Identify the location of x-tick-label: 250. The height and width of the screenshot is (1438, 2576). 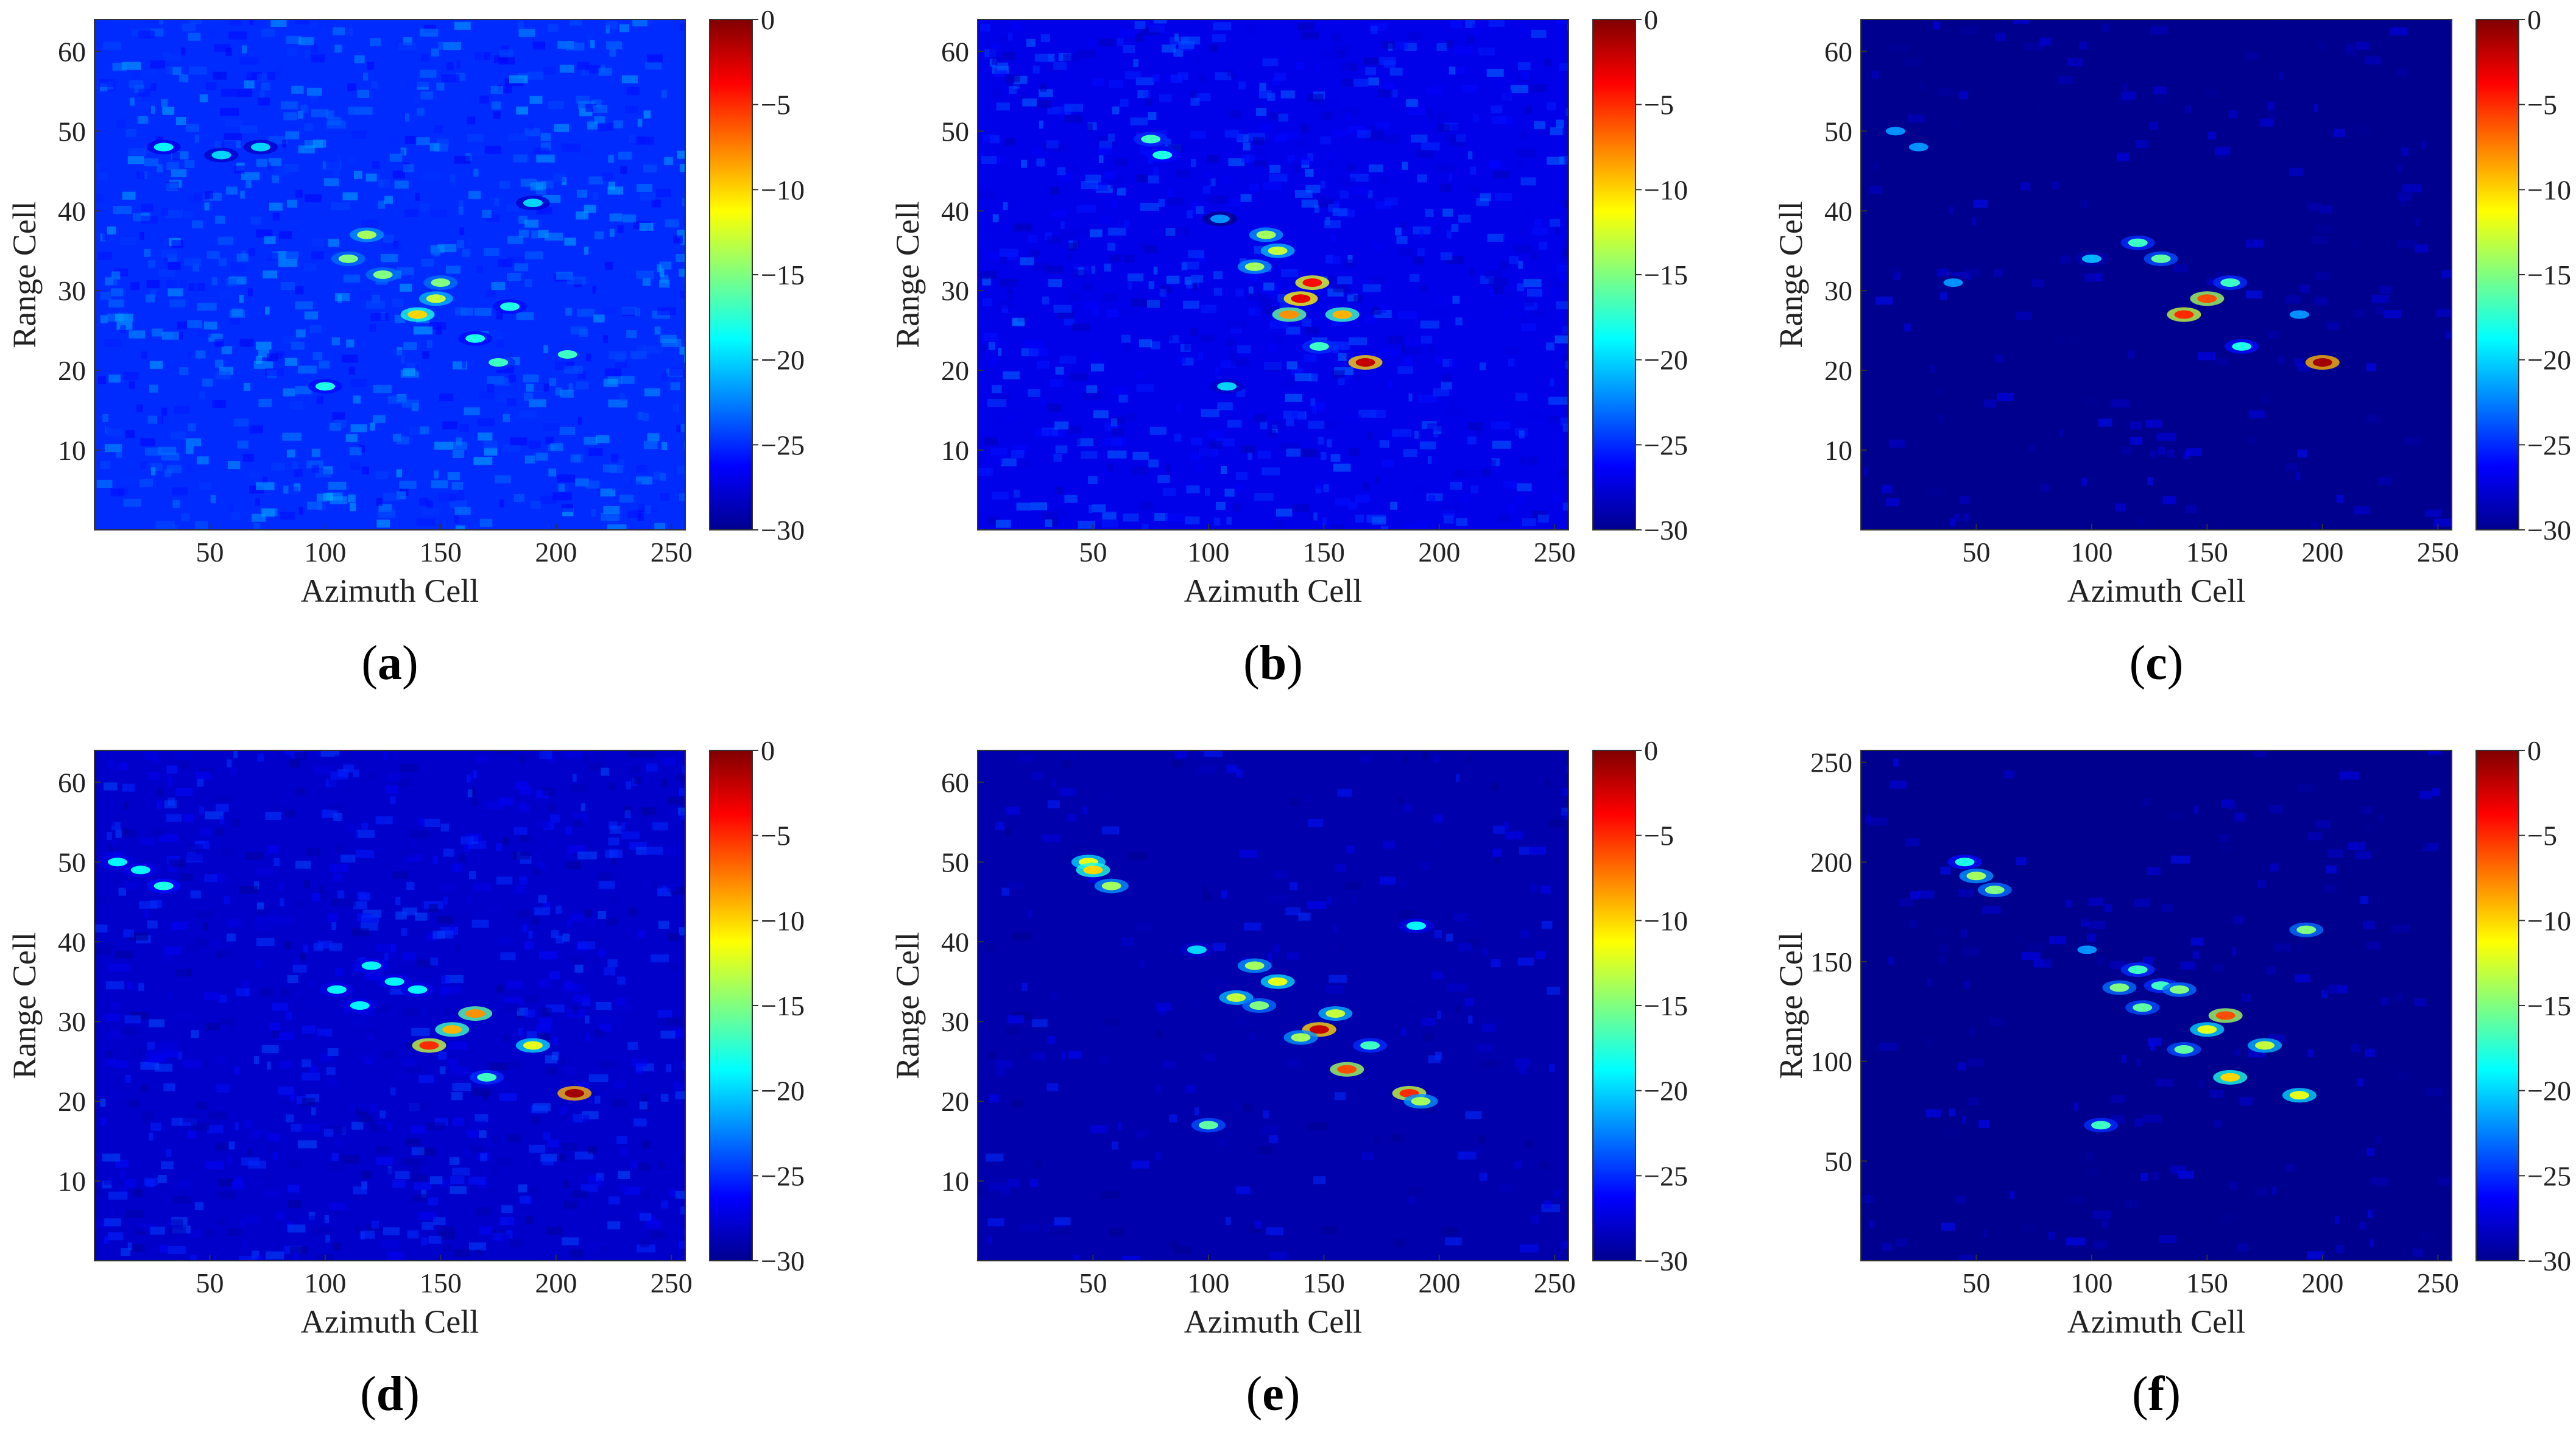
(672, 552).